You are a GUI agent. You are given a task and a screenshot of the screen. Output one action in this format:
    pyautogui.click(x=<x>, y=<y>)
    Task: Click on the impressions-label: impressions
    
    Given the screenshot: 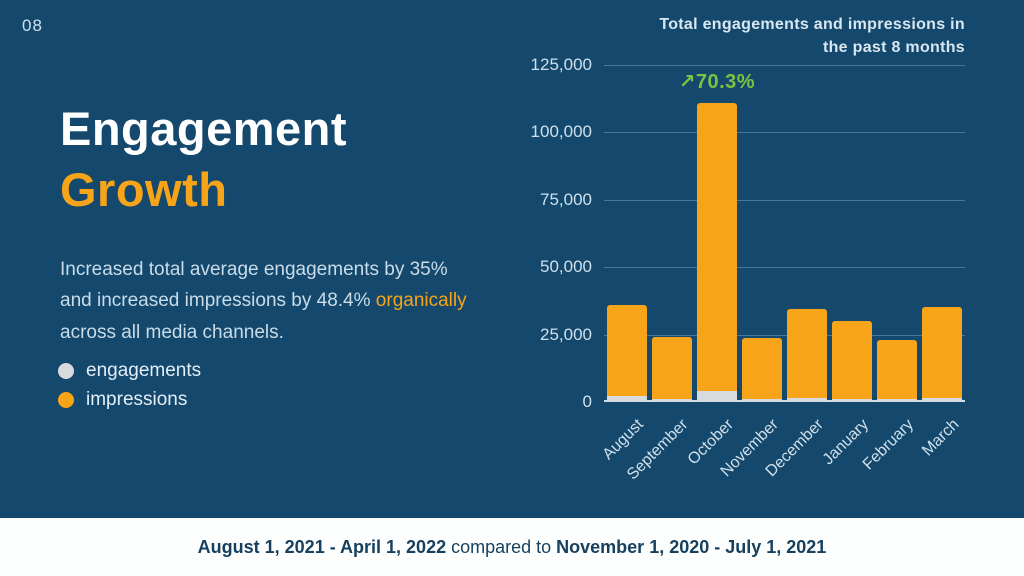 What is the action you would take?
    pyautogui.click(x=137, y=399)
    